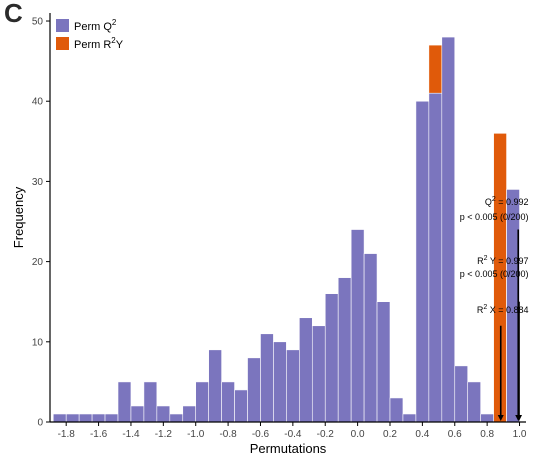 Image resolution: width=550 pixels, height=461 pixels. What do you see at coordinates (13, 14) in the screenshot?
I see `panel-label: C` at bounding box center [13, 14].